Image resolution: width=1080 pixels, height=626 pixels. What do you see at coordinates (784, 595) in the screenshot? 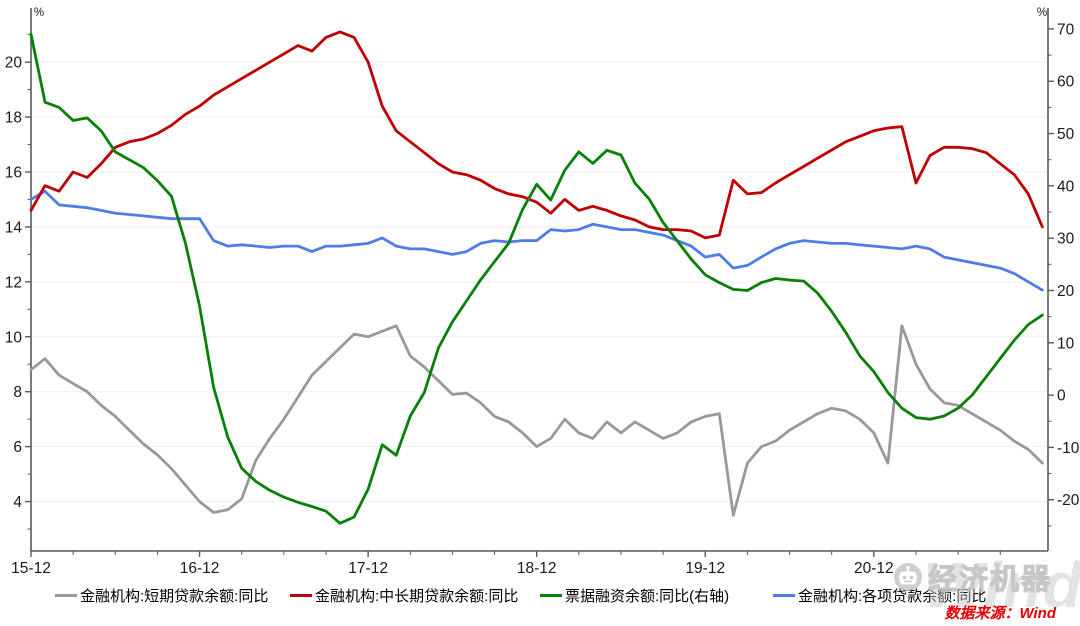
I see `legend-swatch-all-loans` at bounding box center [784, 595].